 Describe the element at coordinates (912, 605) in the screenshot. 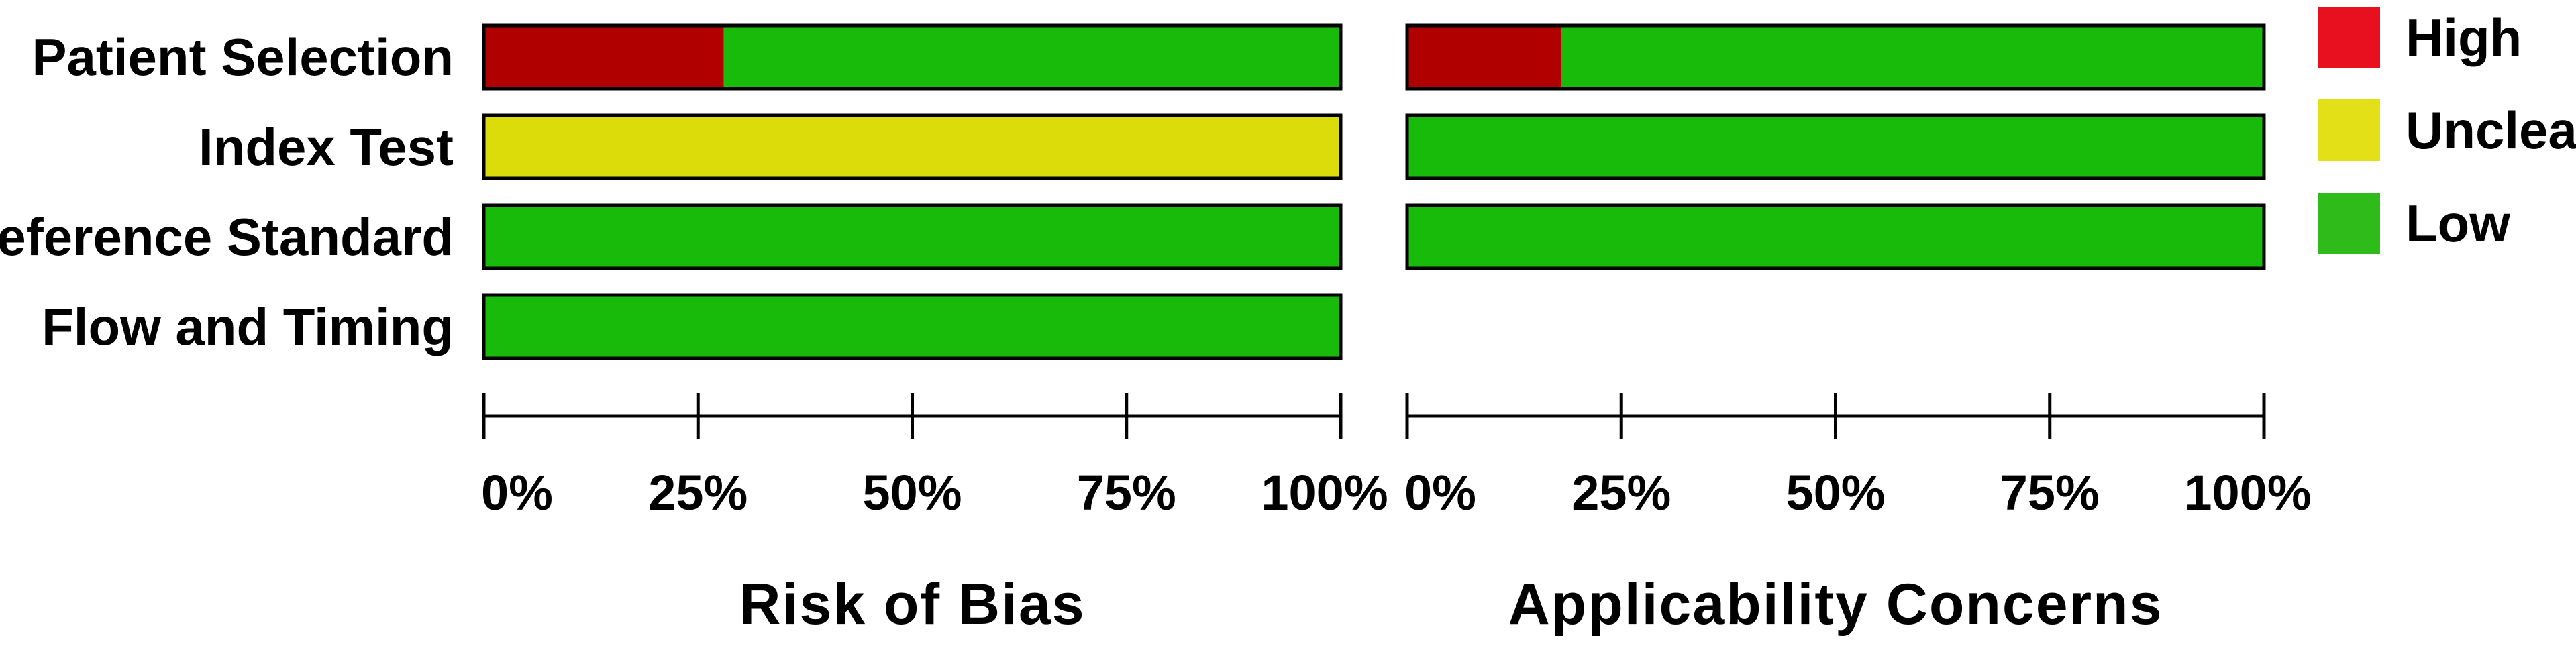

I see `panel-title-risk-of-bias: Risk of Bias` at that location.